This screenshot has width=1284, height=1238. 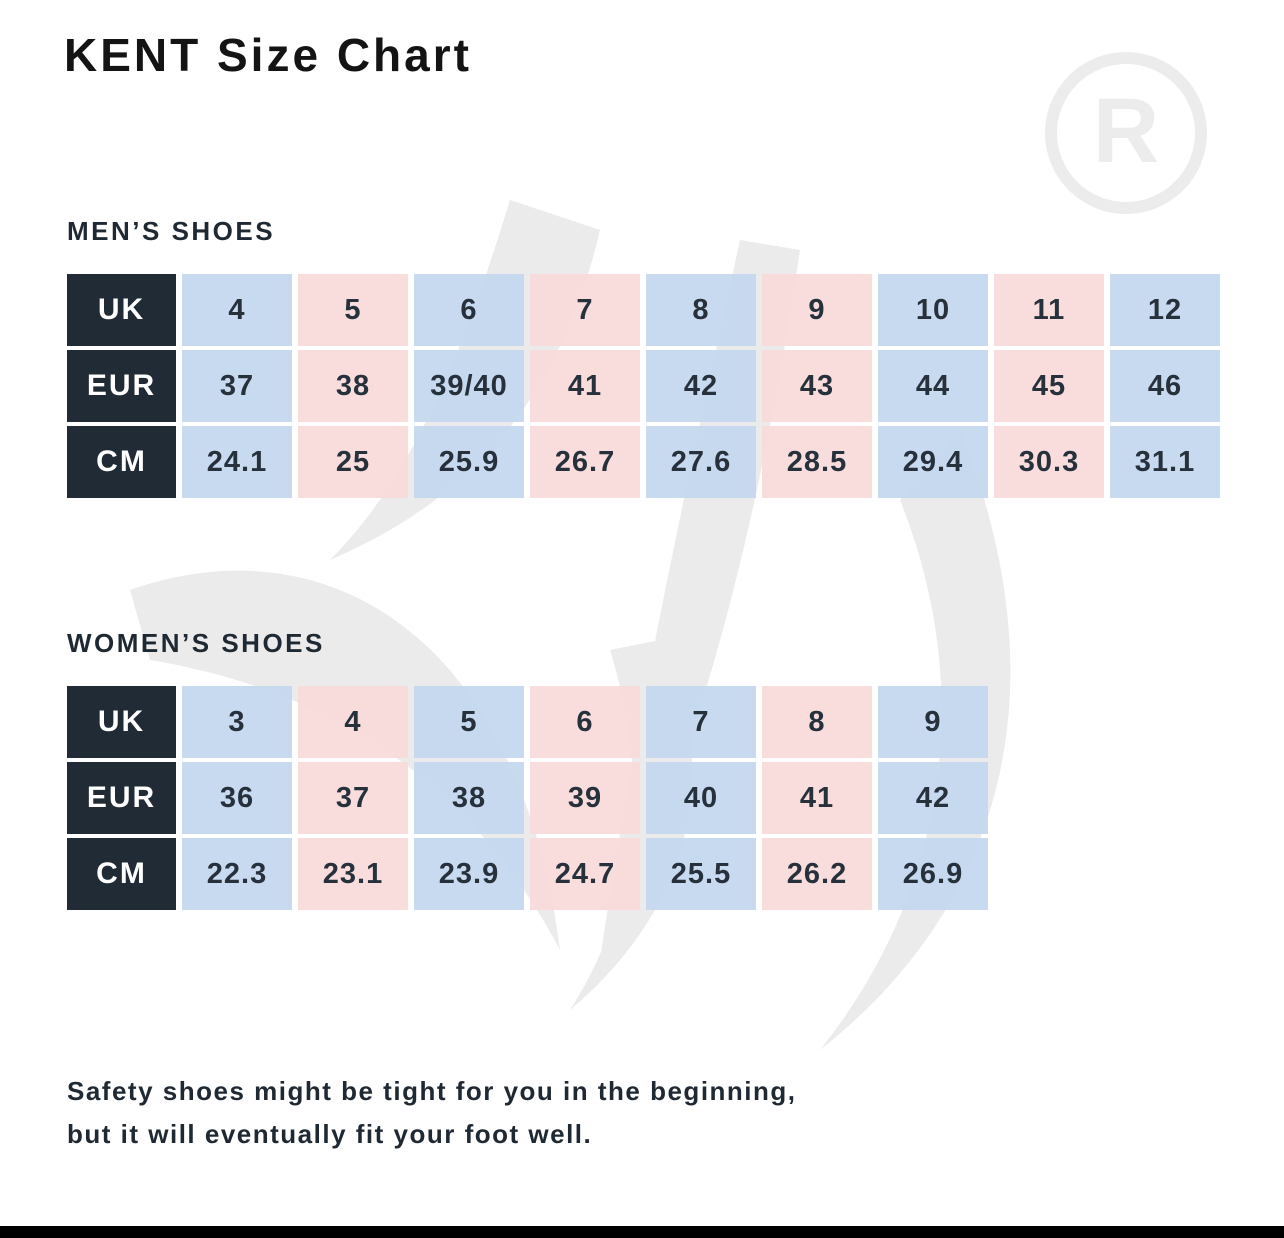 What do you see at coordinates (817, 874) in the screenshot?
I see `size-cell: 26.2` at bounding box center [817, 874].